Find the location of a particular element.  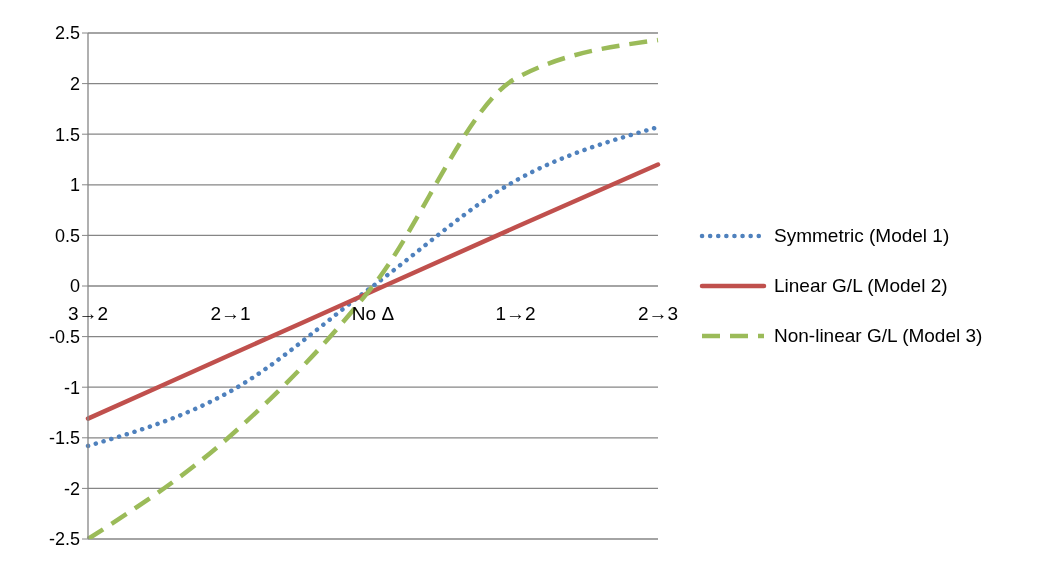

y-tick-label: 0.5 is located at coordinates (67, 235).